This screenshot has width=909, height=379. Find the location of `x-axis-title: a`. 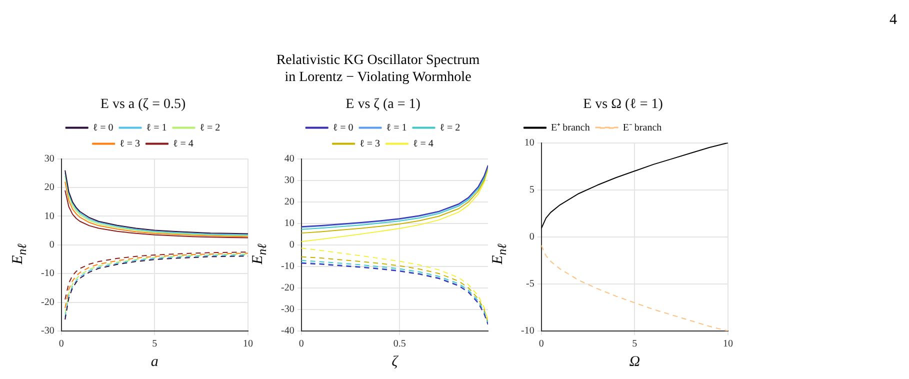

x-axis-title: a is located at coordinates (154, 362).